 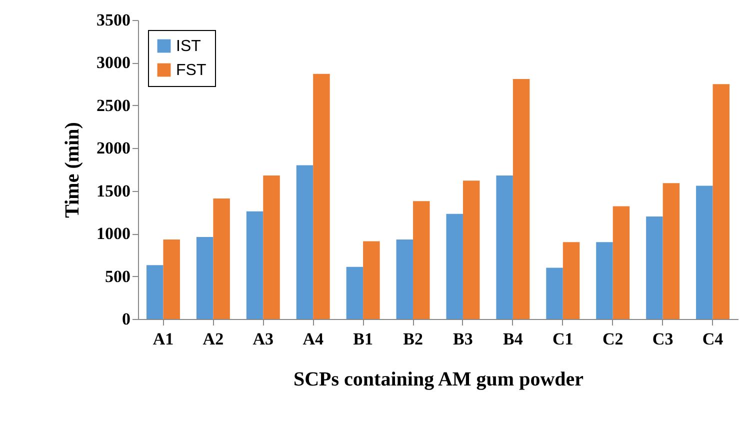 I want to click on x-axis-title: SCPs containing AM gum powder, so click(x=438, y=379).